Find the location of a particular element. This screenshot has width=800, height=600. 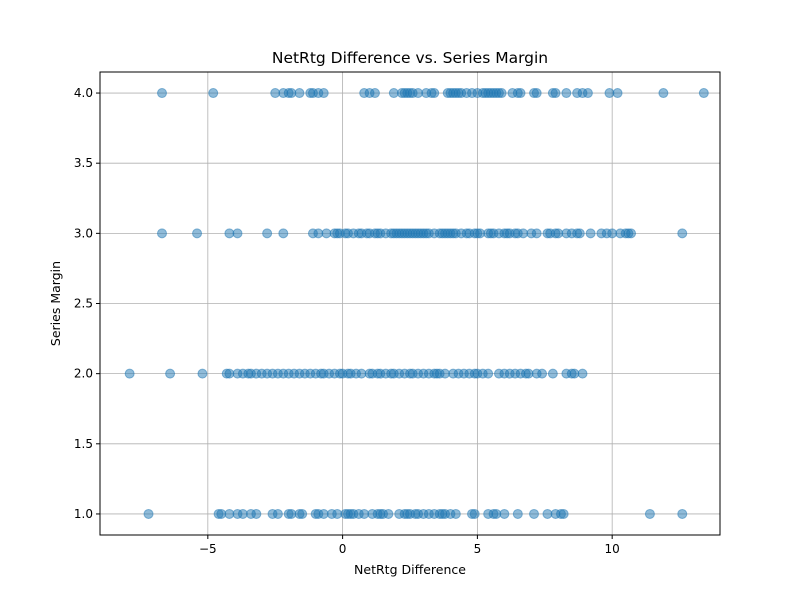

y-tick-label: 3.5 is located at coordinates (83, 163).